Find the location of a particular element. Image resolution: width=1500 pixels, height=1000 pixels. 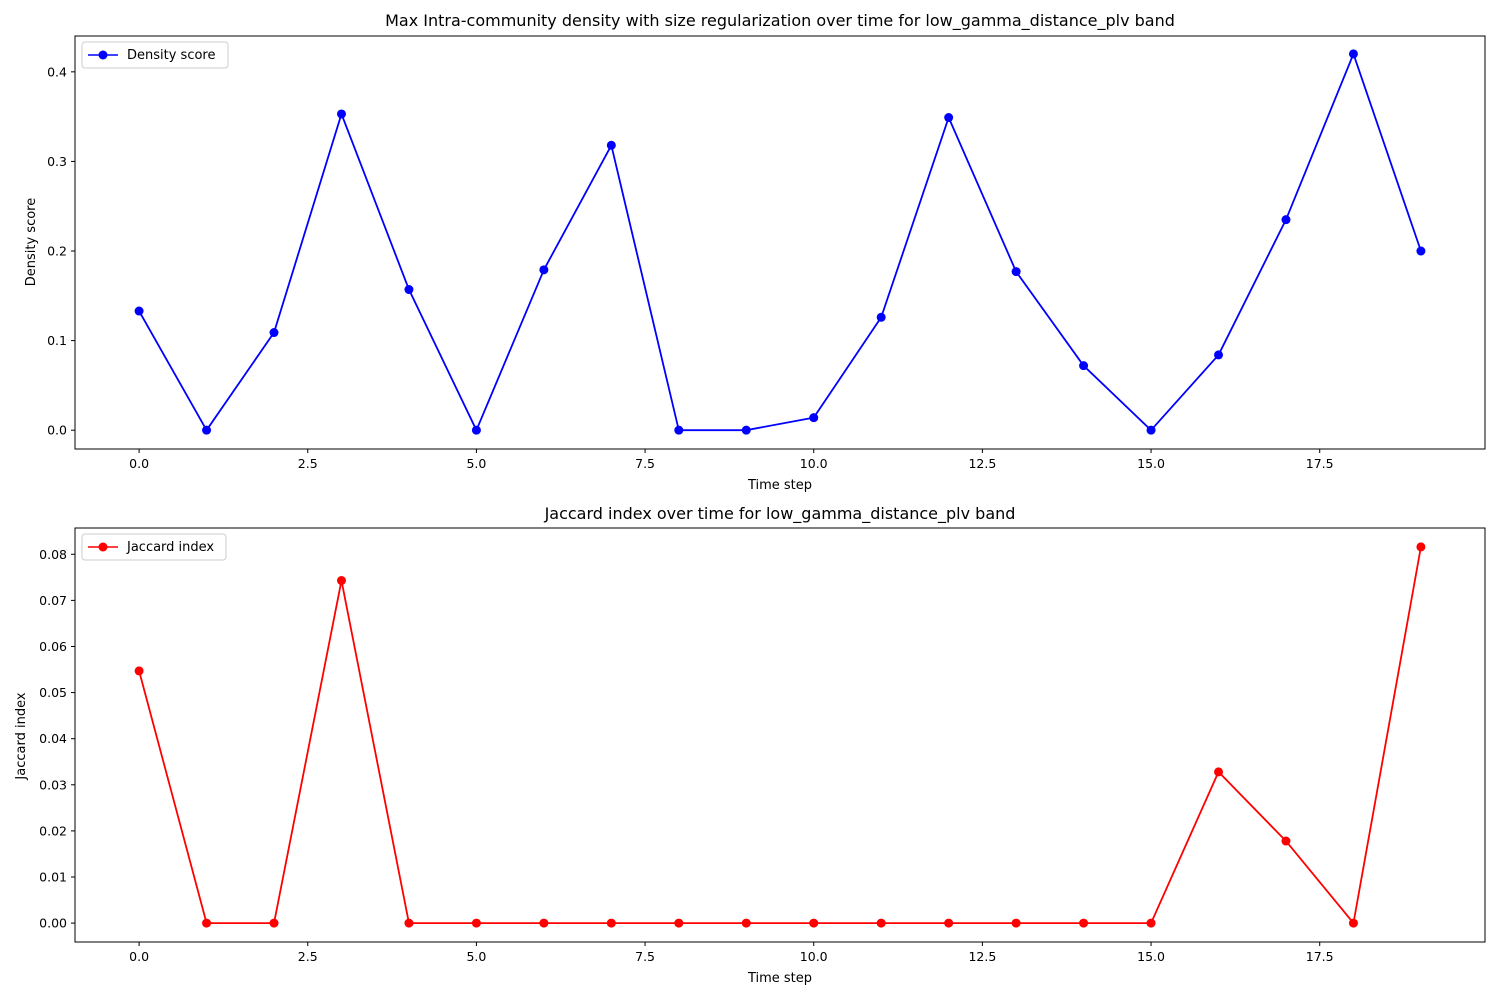

density-legend-label: Density score is located at coordinates (171, 55).